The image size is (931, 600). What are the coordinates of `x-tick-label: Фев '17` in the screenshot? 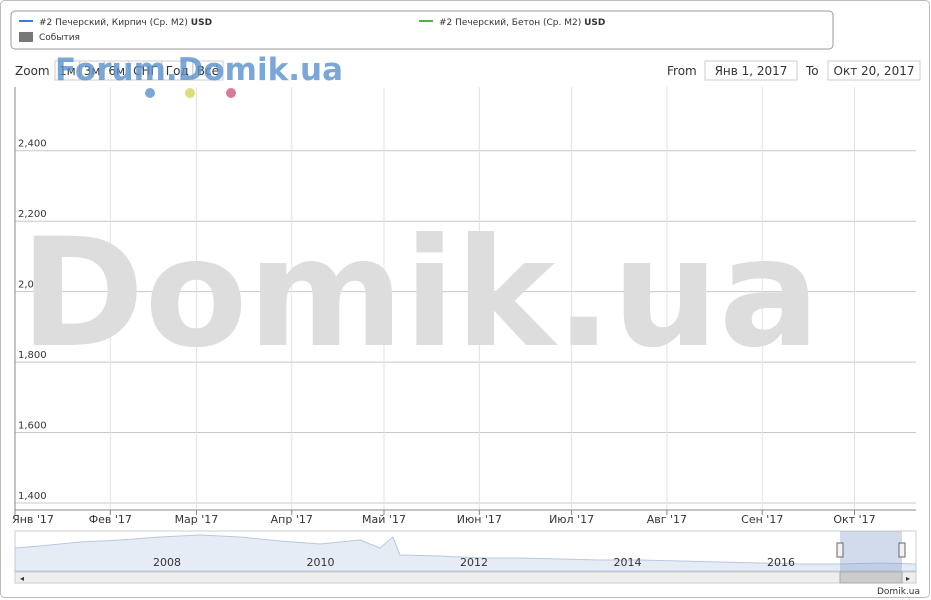 It's located at (110, 519).